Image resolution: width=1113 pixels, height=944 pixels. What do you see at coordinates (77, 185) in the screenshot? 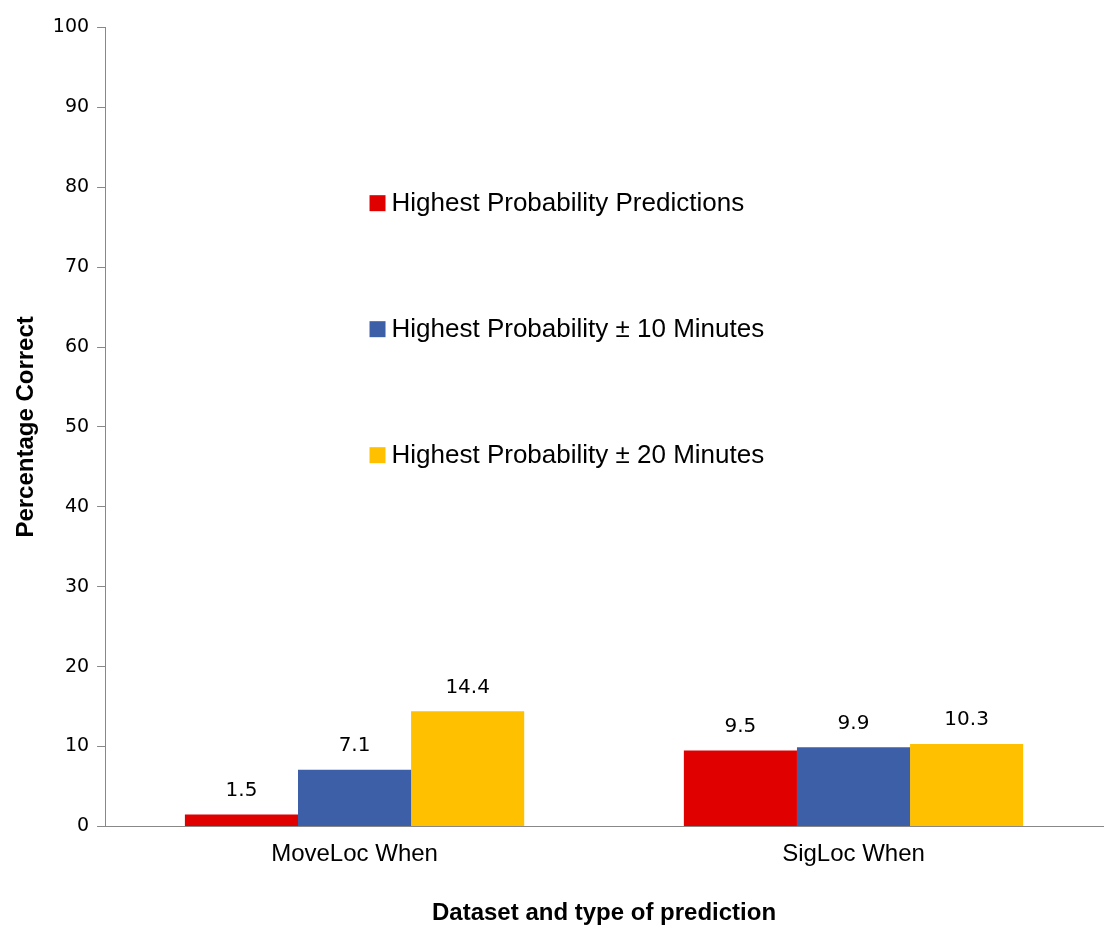
I see `y-tick-label: 80` at bounding box center [77, 185].